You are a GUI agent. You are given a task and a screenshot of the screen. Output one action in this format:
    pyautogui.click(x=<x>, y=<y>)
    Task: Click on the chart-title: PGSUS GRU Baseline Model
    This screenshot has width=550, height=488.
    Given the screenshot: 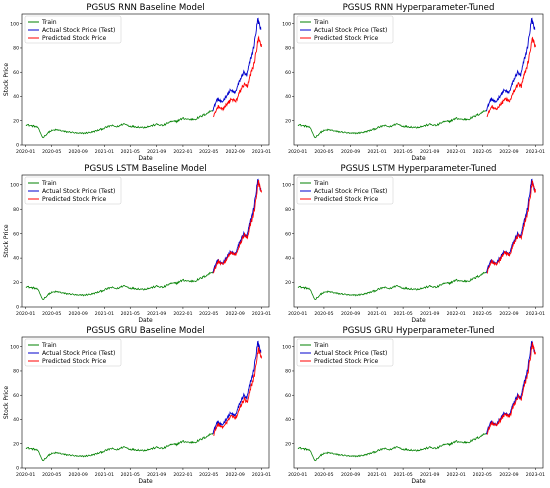 What is the action you would take?
    pyautogui.click(x=145, y=331)
    